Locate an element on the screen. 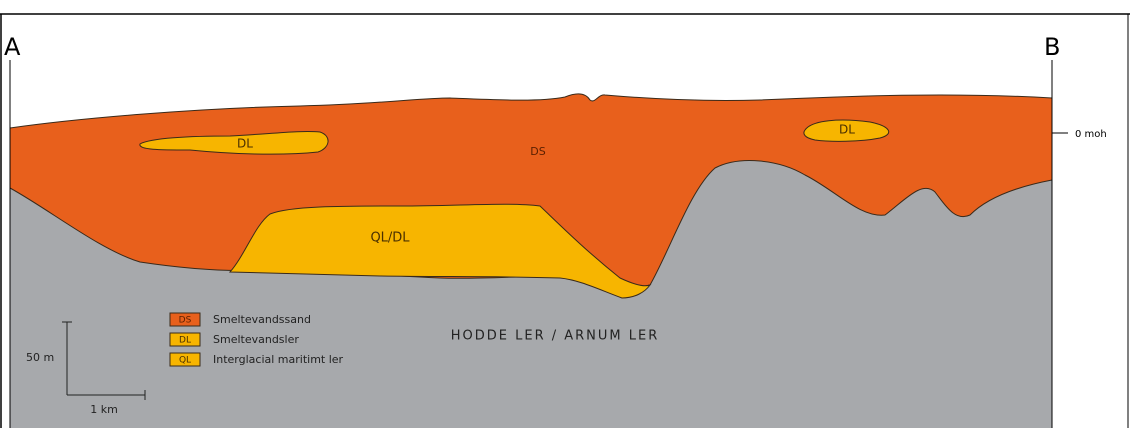 The height and width of the screenshot is (428, 1130). dl-lens-right is located at coordinates (846, 130).